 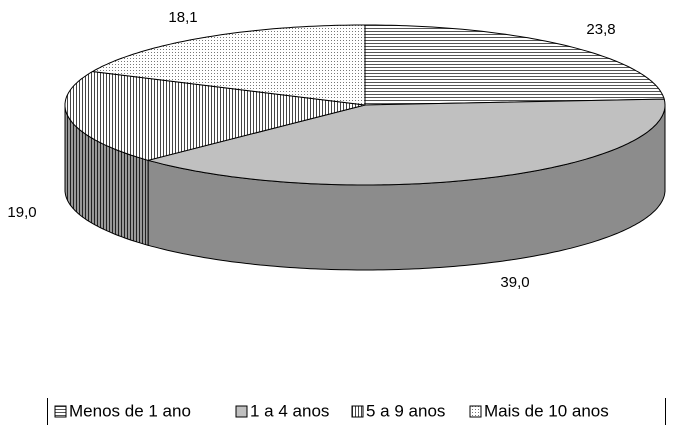 I want to click on data-label: 23,8, so click(x=600, y=29).